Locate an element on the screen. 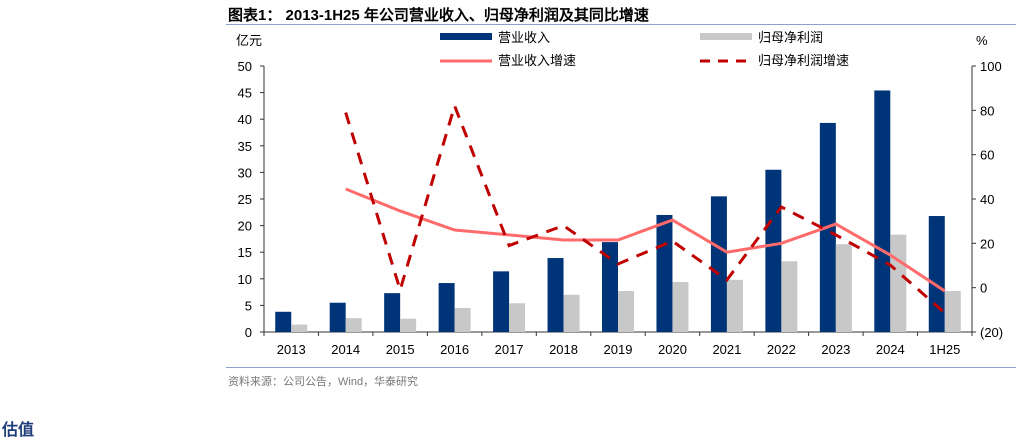 The image size is (1021, 440). x-tick-label: 2023 is located at coordinates (835, 349).